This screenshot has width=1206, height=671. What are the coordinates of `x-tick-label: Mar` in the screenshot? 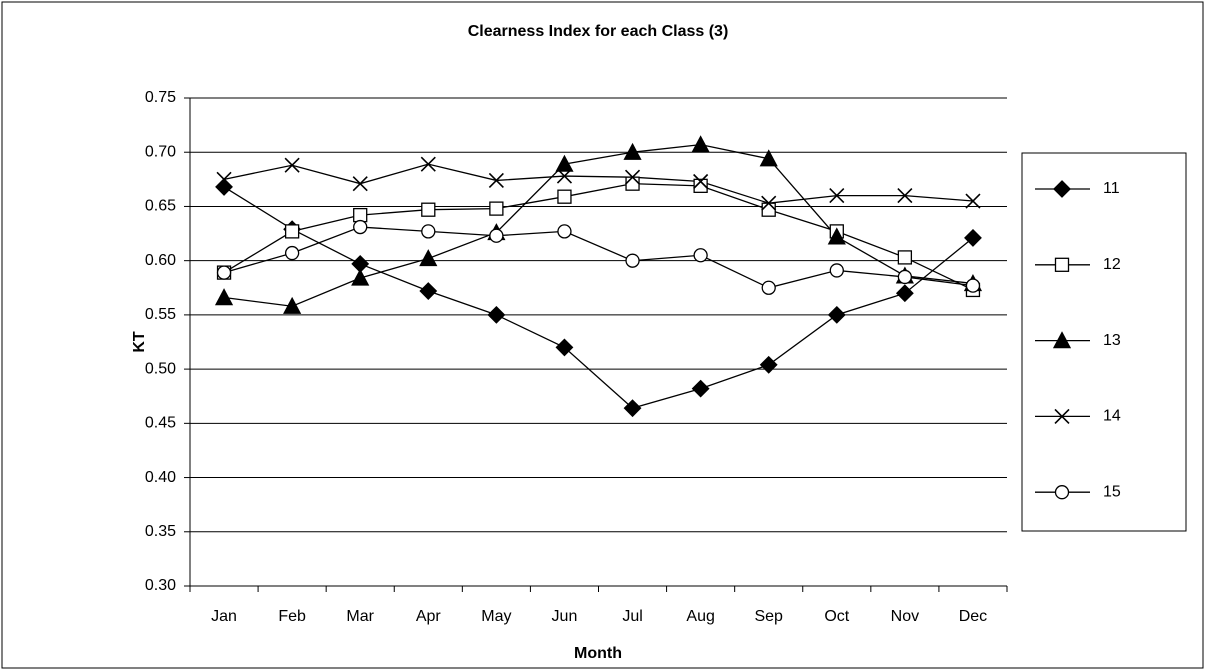 It's located at (360, 616).